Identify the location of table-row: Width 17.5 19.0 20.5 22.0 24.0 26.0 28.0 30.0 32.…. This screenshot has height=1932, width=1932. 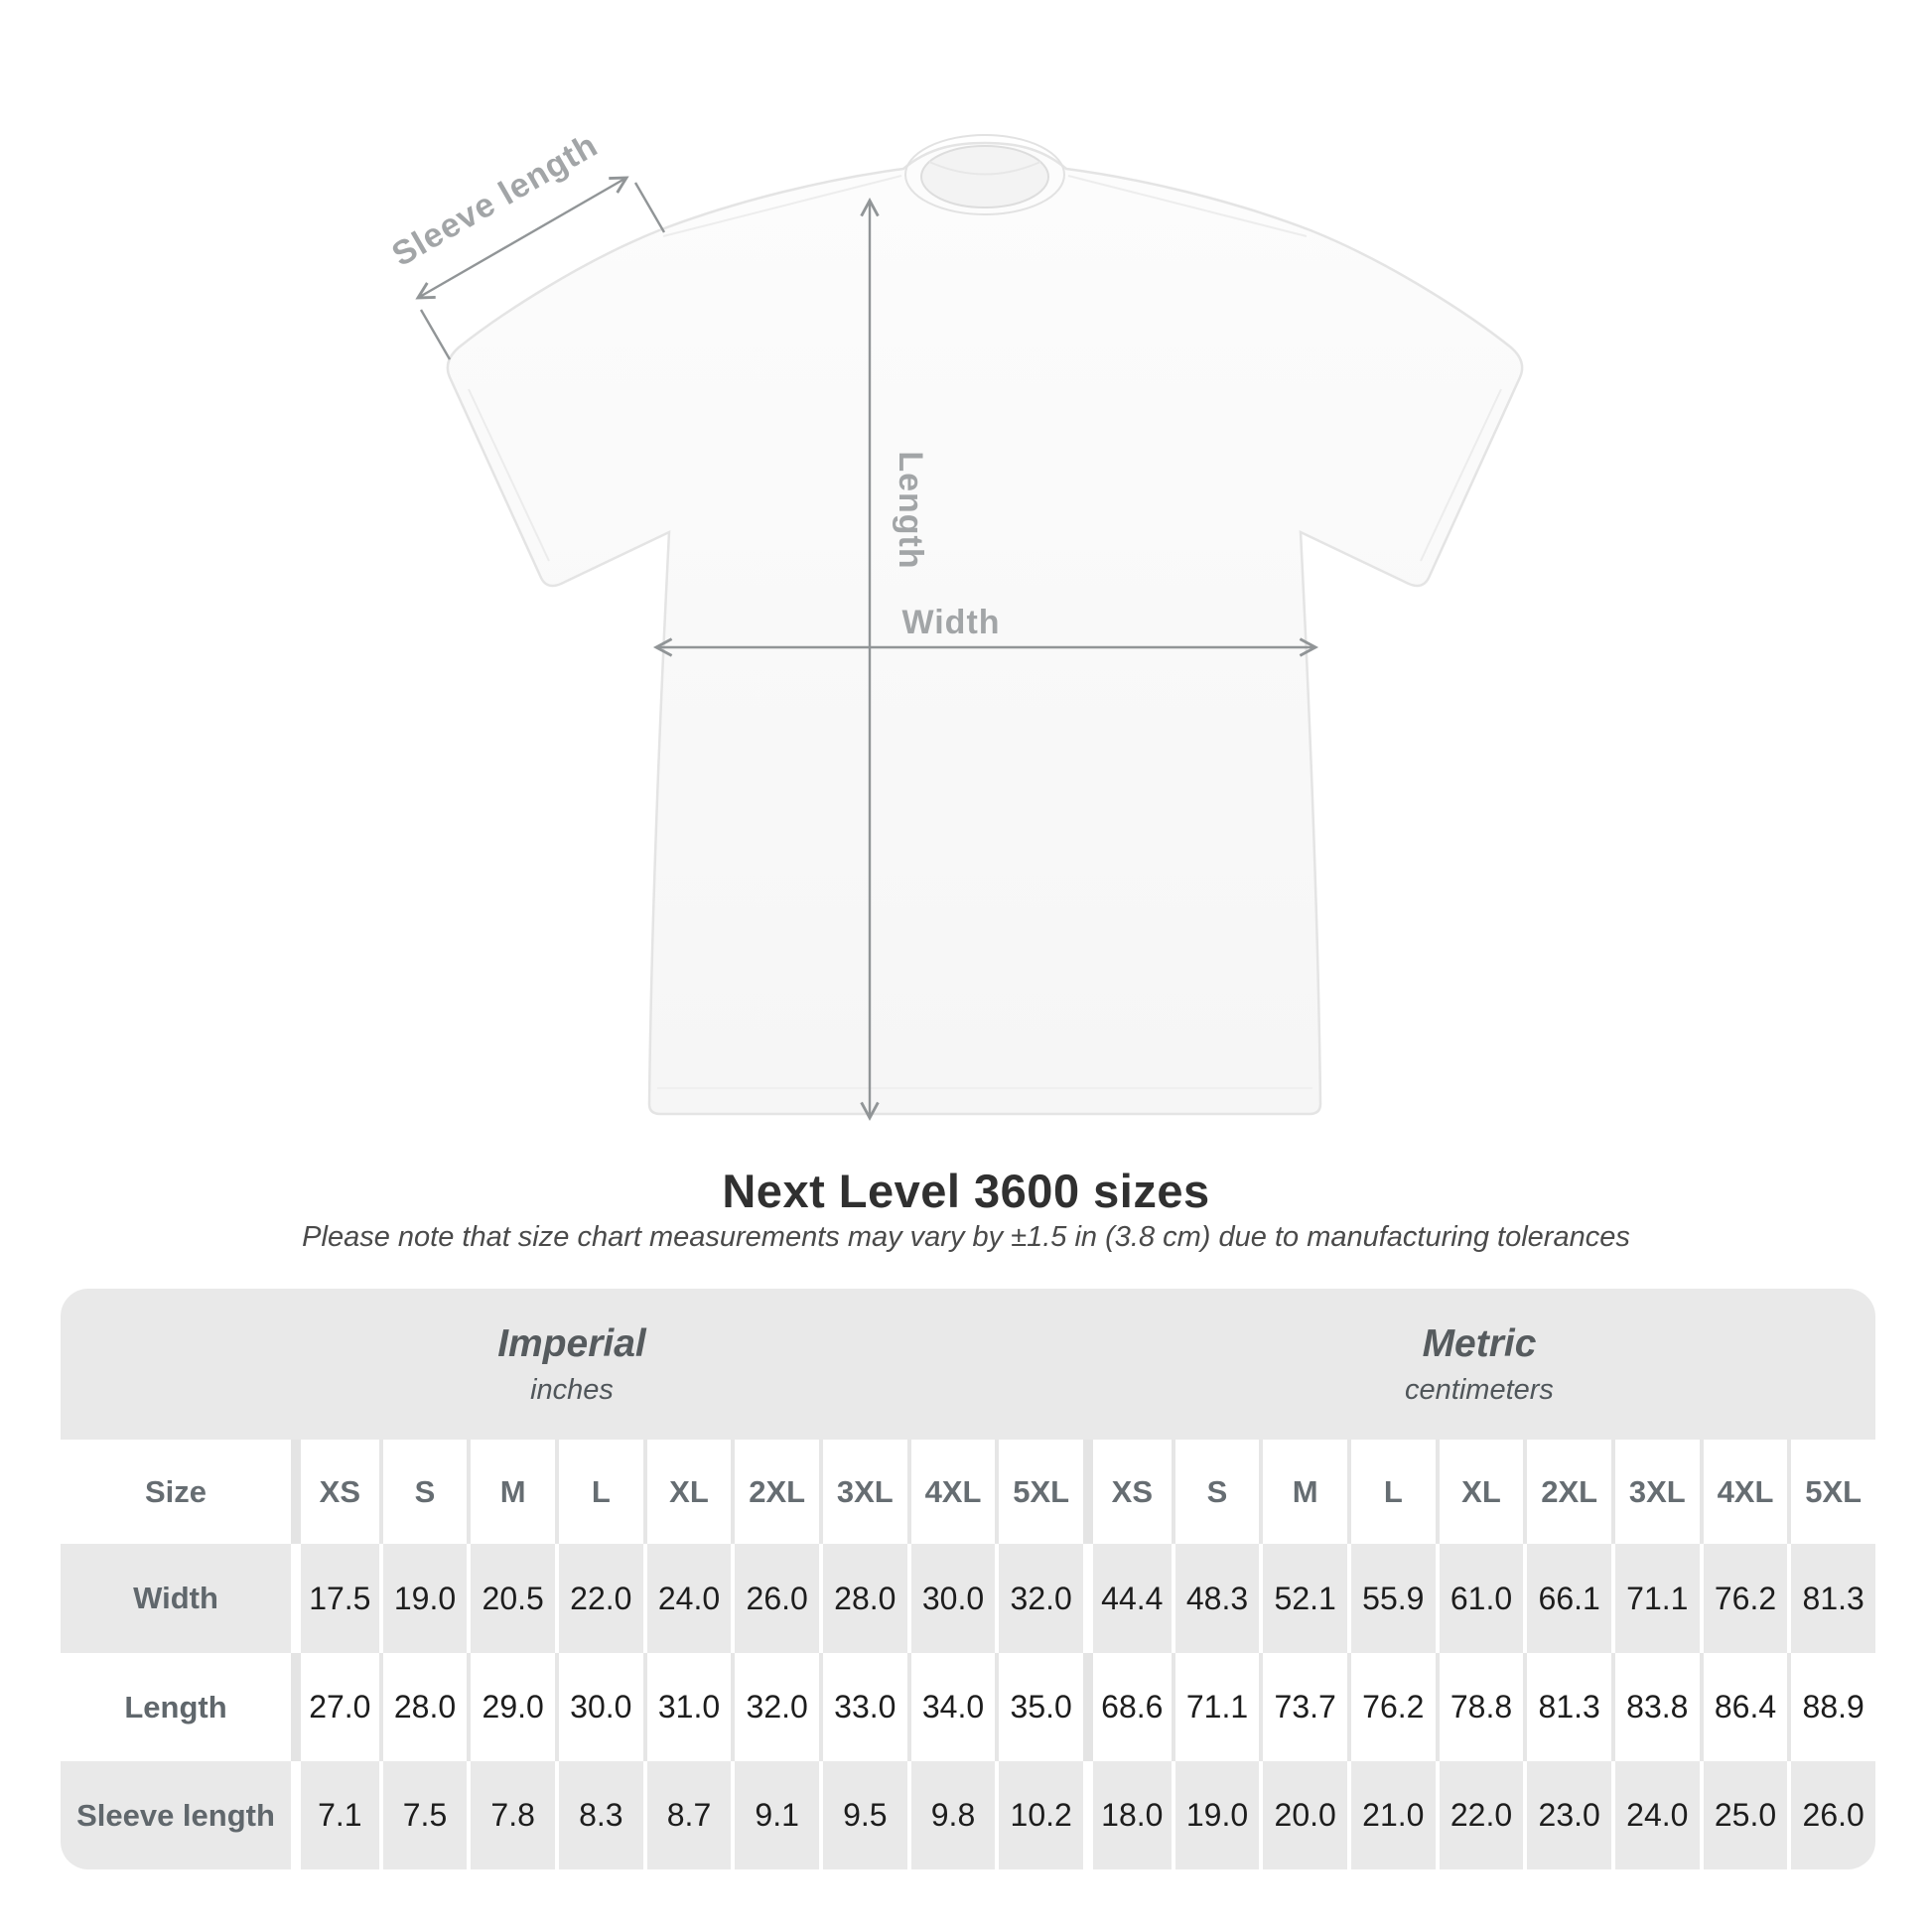
(968, 1599).